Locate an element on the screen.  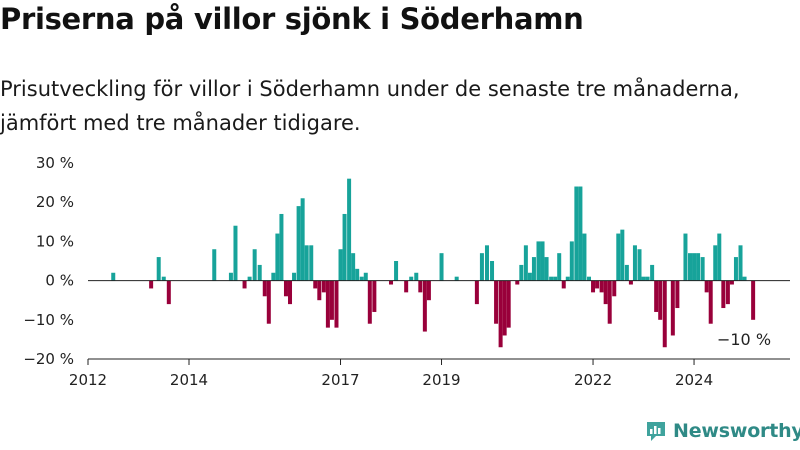
last-value-annotation: −10 % is located at coordinates (744, 339).